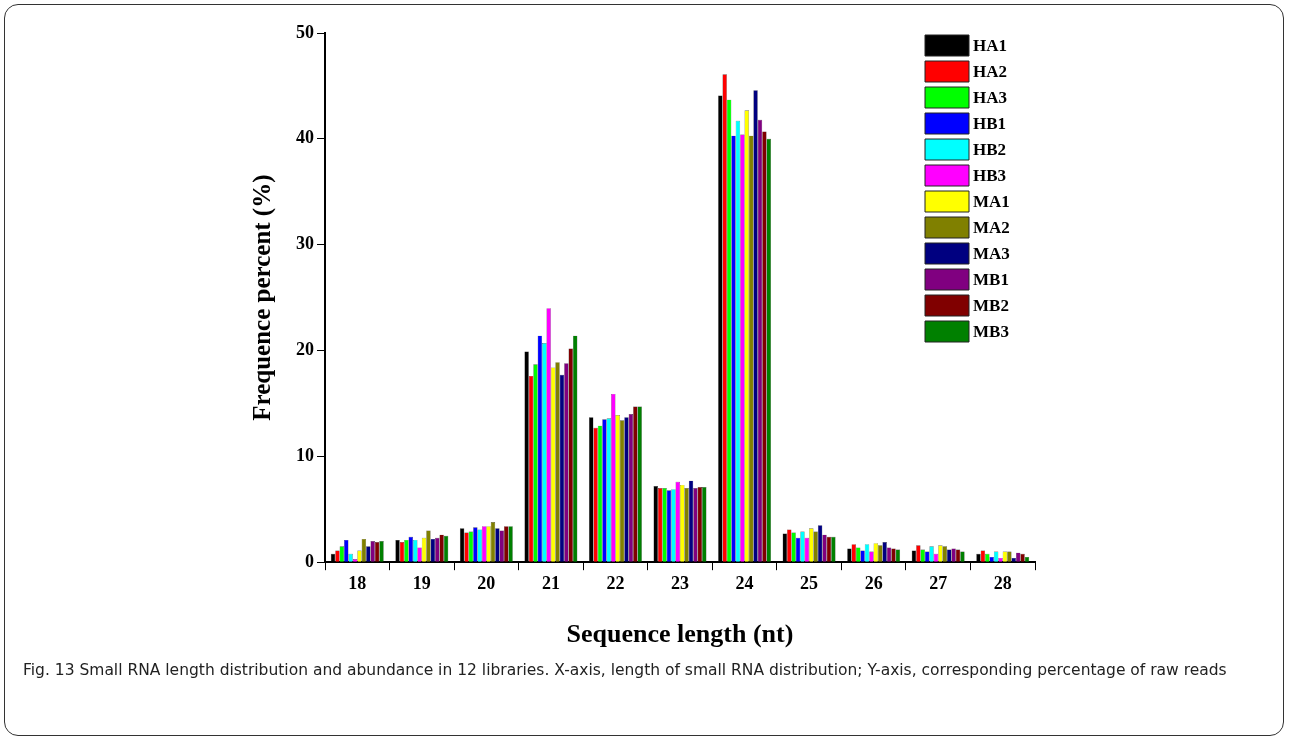 The image size is (1290, 742). What do you see at coordinates (305, 31) in the screenshot?
I see `y-tick-label: 50` at bounding box center [305, 31].